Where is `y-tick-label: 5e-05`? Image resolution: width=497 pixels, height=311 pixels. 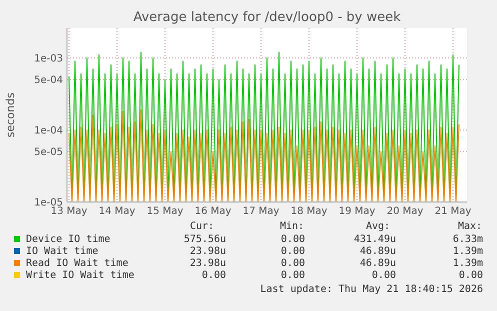 y-tick-label: 5e-05 is located at coordinates (48, 152).